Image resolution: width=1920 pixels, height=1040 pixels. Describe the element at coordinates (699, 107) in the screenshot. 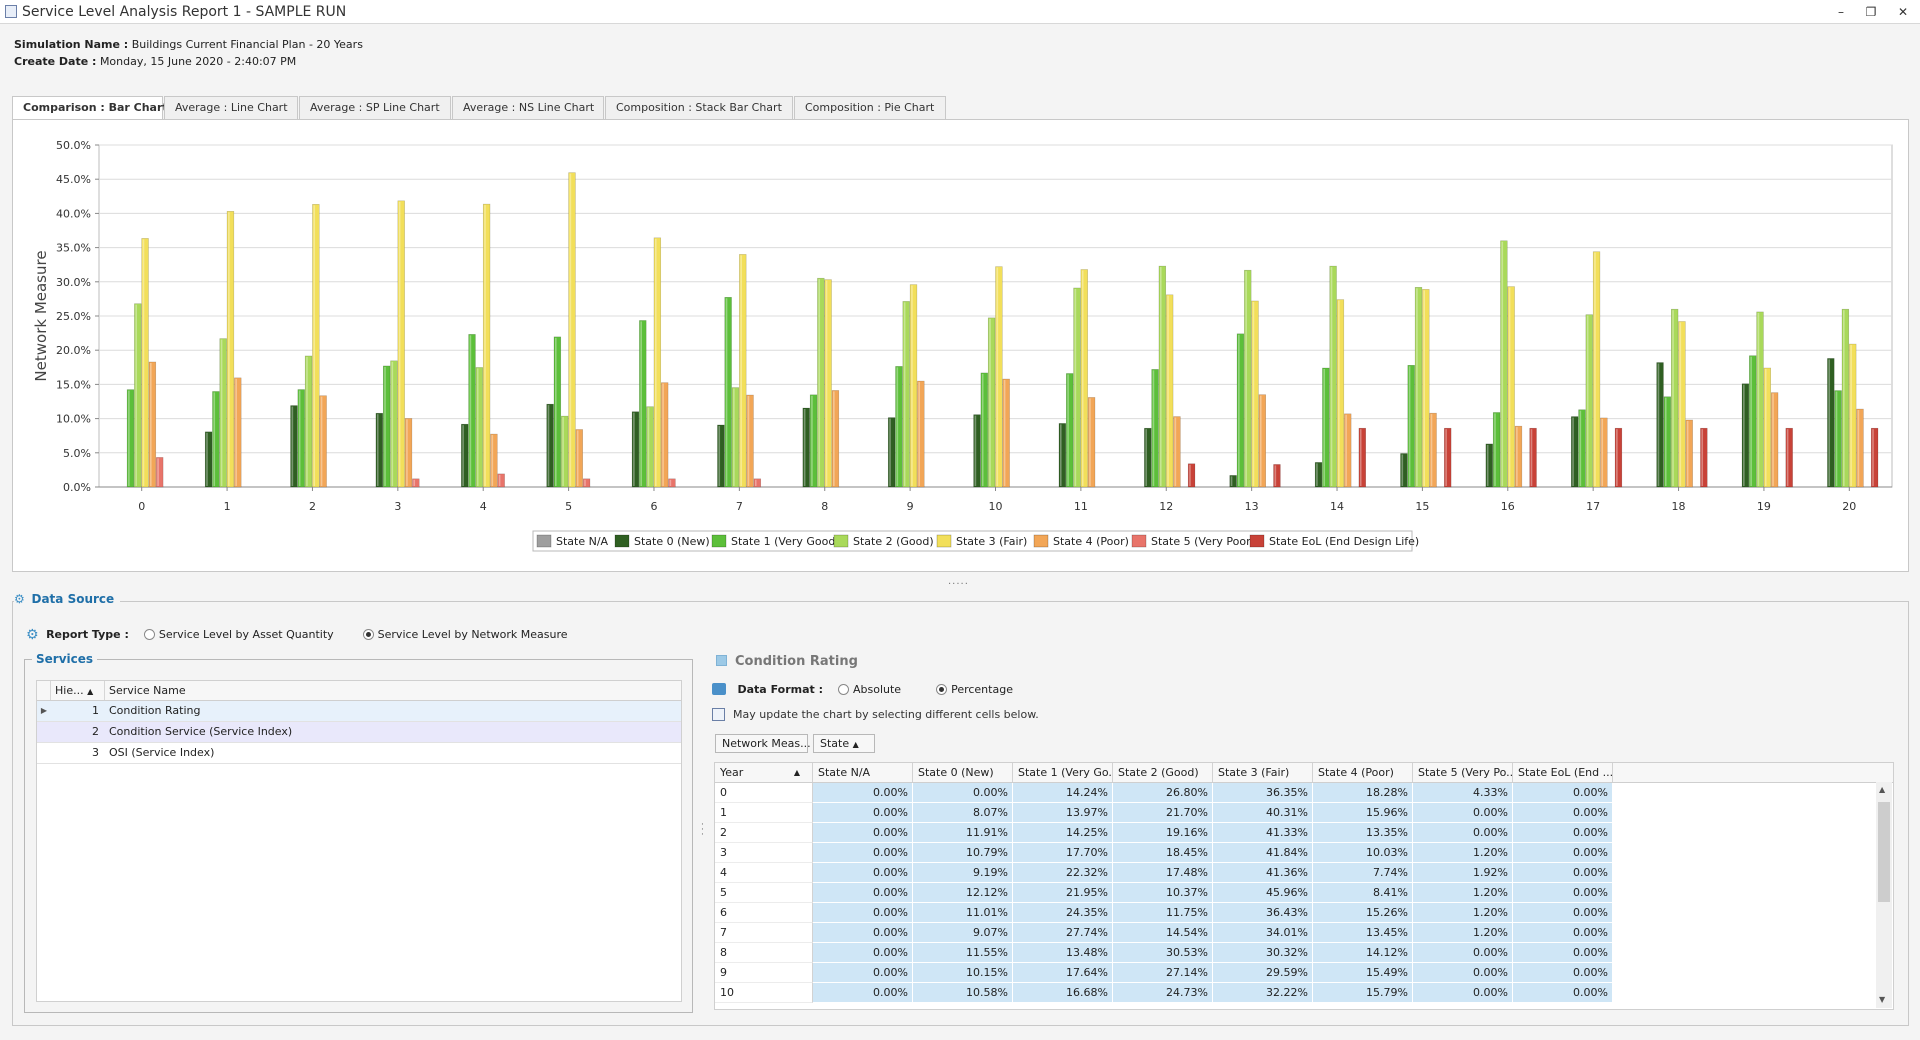

I see `tab-composition-stack-bar: Composition : Stack Bar Chart` at that location.